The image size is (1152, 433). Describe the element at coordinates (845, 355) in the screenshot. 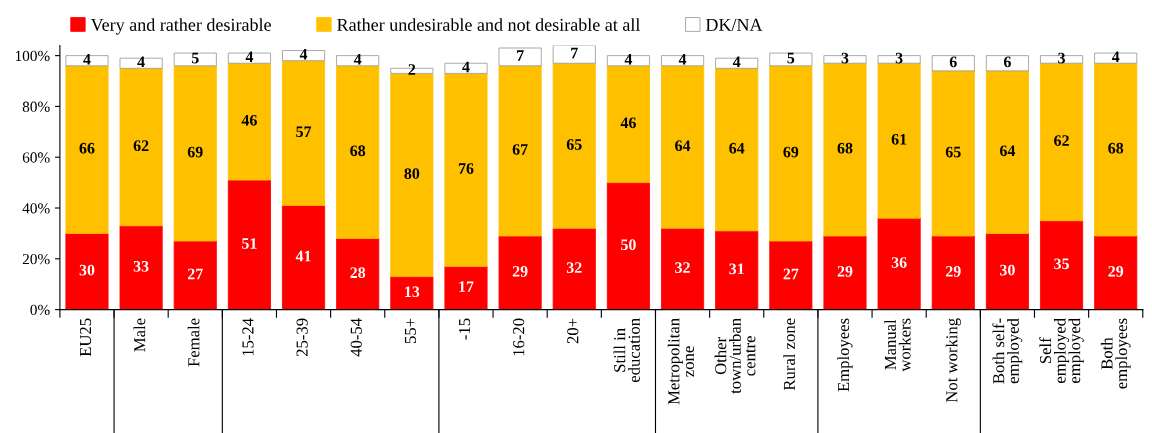

I see `x-tick-label: Employees` at that location.